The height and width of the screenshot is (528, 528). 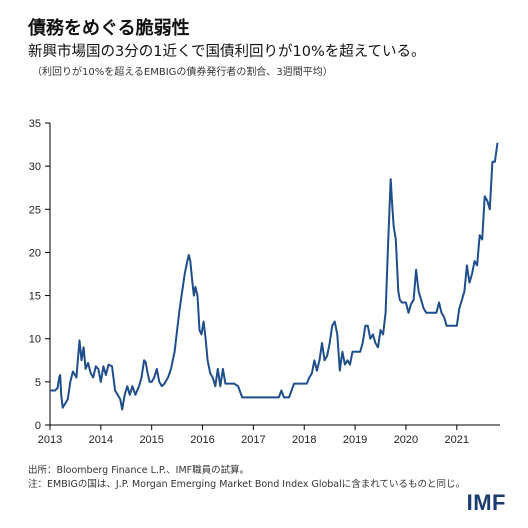 What do you see at coordinates (101, 440) in the screenshot?
I see `x-tick-label-2014: 2014` at bounding box center [101, 440].